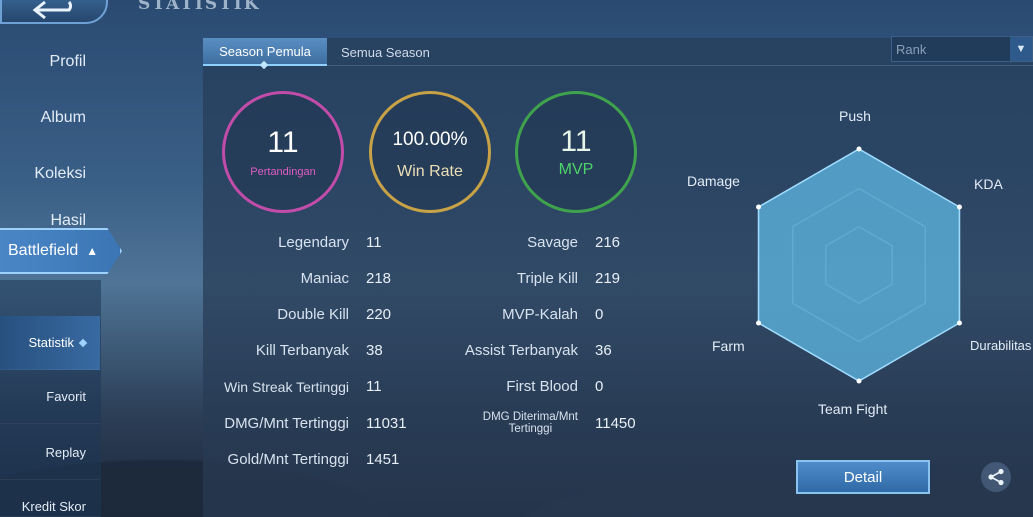  I want to click on sidebar-item-album: Album, so click(63, 117).